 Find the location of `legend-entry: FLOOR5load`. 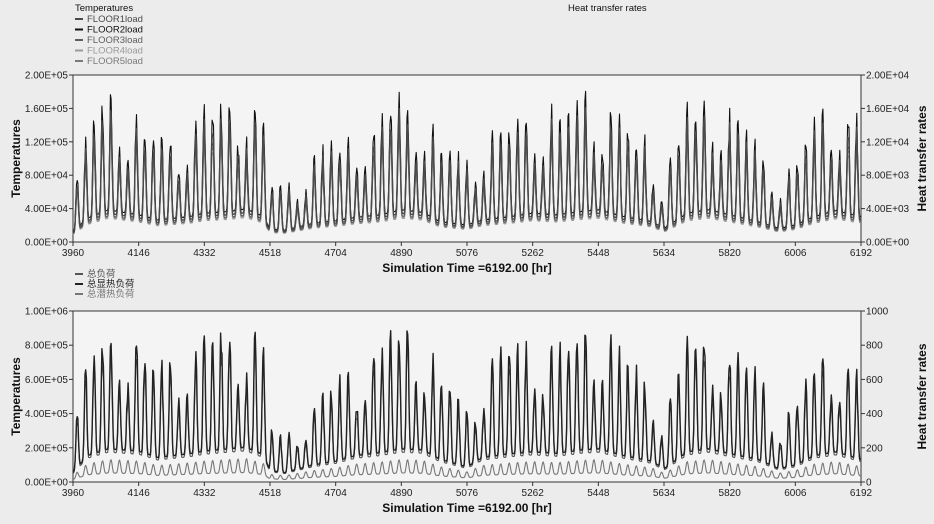

legend-entry: FLOOR5load is located at coordinates (115, 61).